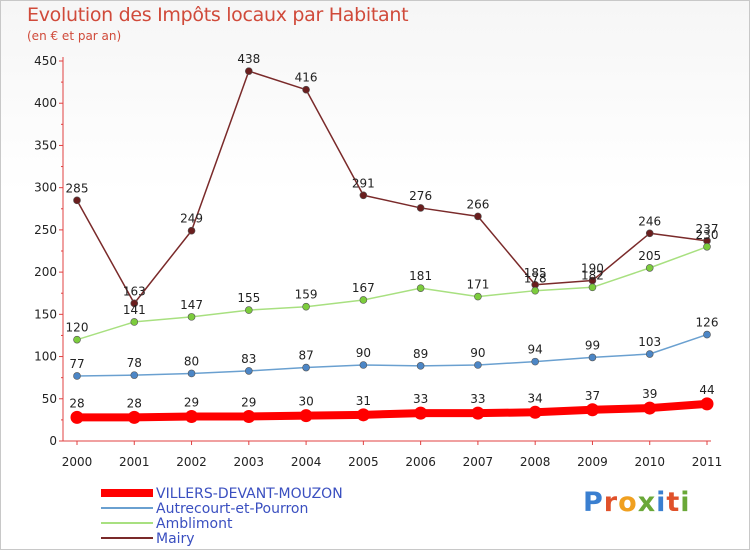  I want to click on data-label: 34, so click(535, 398).